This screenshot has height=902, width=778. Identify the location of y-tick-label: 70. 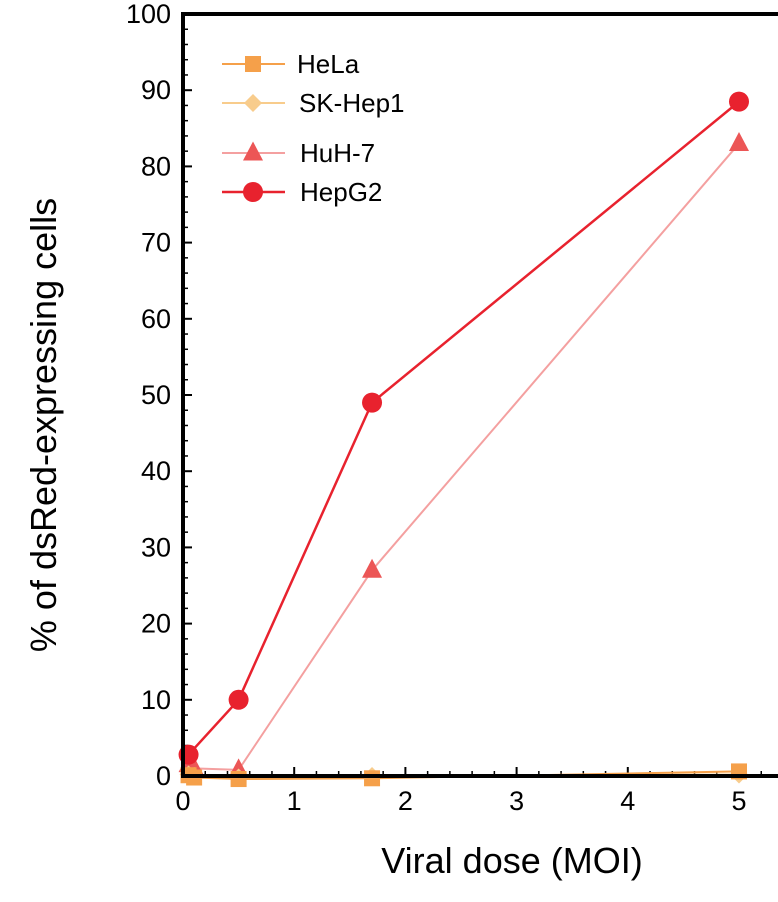
(156, 243).